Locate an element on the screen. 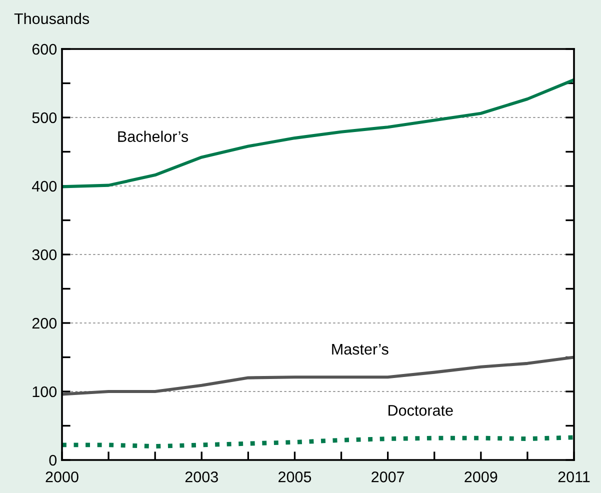 The image size is (601, 493). series-label: Doctorate is located at coordinates (420, 410).